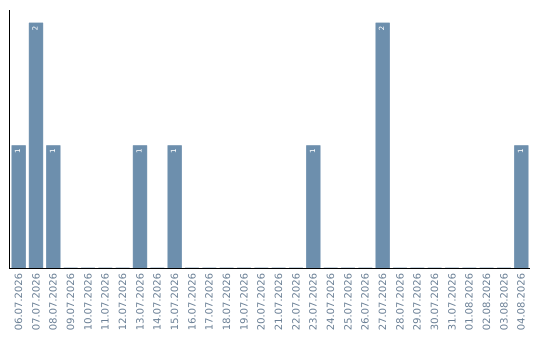 This screenshot has height=340, width=540. Describe the element at coordinates (88, 301) in the screenshot. I see `x-tick-label: 10.07.2026` at that location.